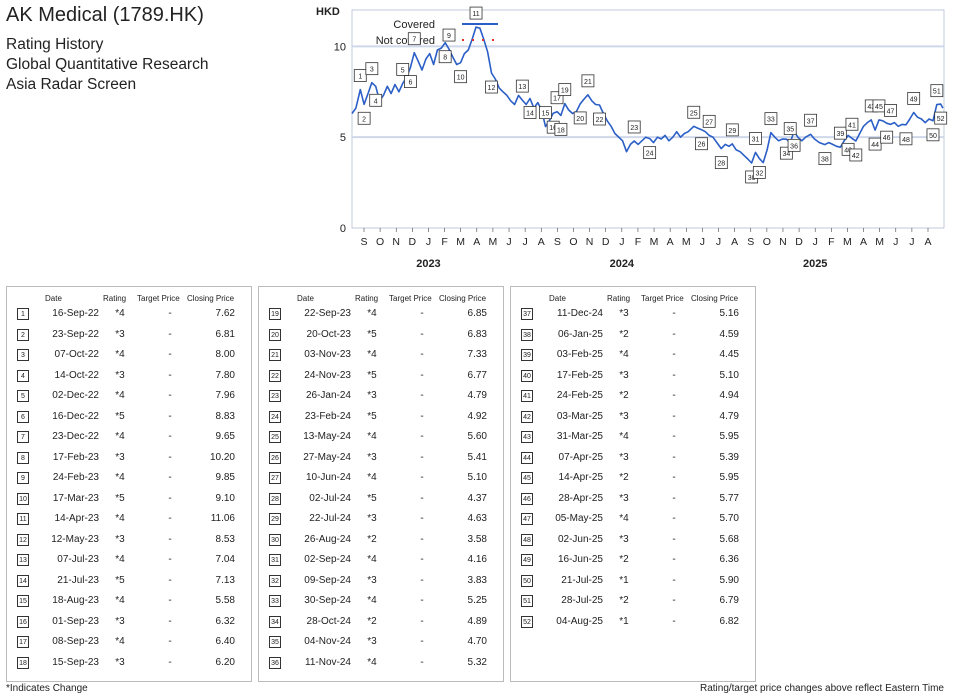 The height and width of the screenshot is (696, 954). I want to click on rating-date: 14-Oct-22, so click(76, 375).